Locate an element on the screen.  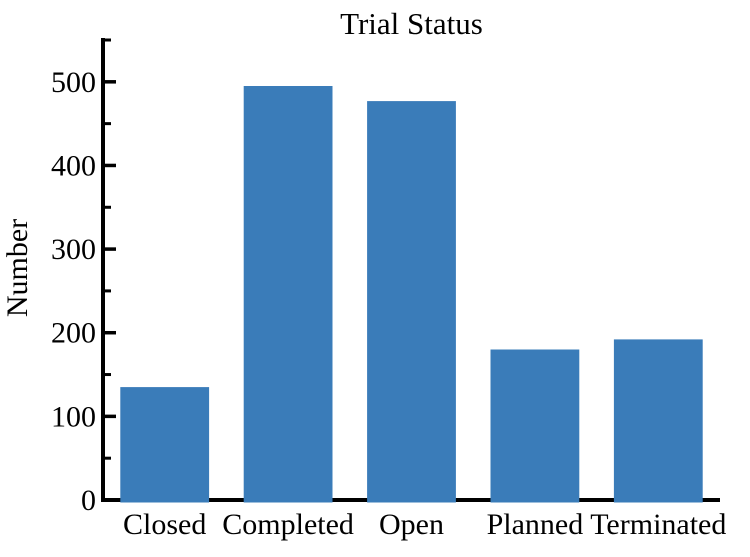
bar-planned is located at coordinates (535, 426).